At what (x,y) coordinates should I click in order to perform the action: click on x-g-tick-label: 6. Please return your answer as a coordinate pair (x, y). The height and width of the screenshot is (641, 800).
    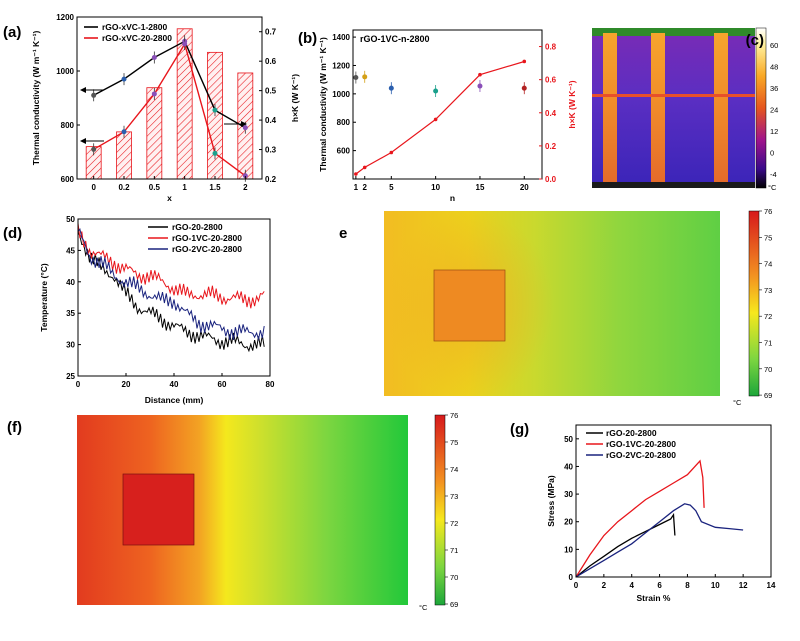
    Looking at the image, I should click on (659, 585).